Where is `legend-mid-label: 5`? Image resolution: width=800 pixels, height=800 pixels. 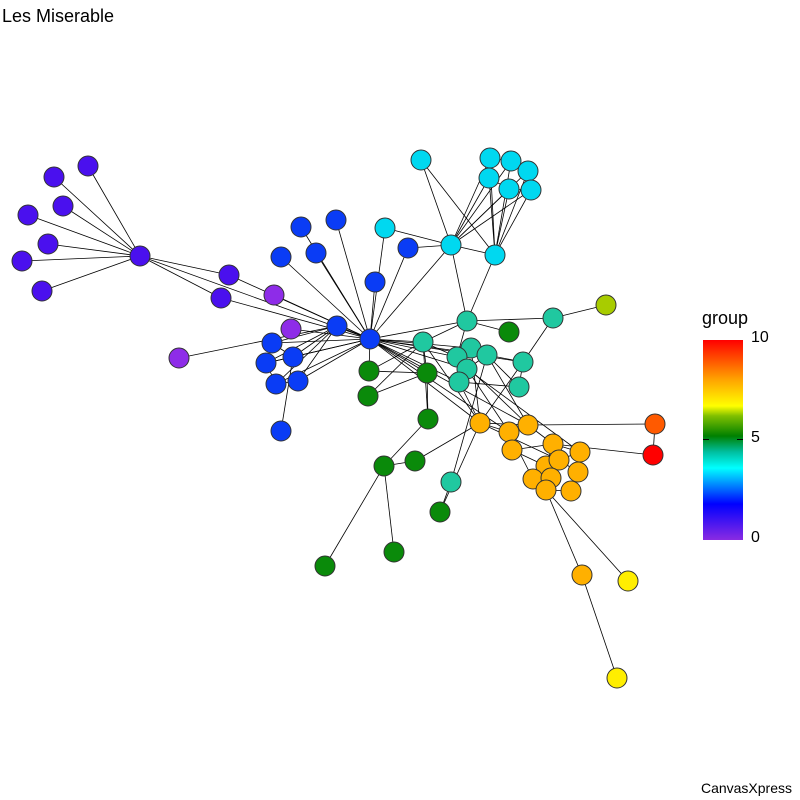
legend-mid-label: 5 is located at coordinates (755, 437).